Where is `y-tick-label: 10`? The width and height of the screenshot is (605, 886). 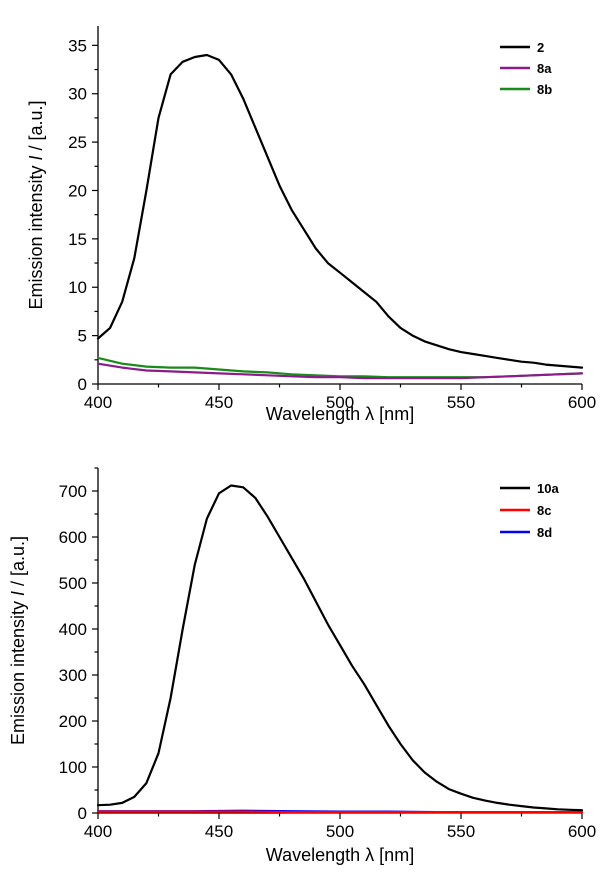
y-tick-label: 10 is located at coordinates (77, 287).